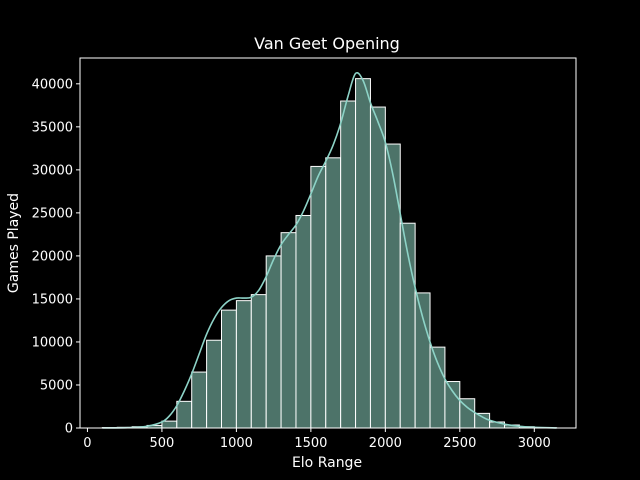 Image resolution: width=640 pixels, height=480 pixels. Describe the element at coordinates (310, 443) in the screenshot. I see `x-tick-label-1500: 1500` at that location.